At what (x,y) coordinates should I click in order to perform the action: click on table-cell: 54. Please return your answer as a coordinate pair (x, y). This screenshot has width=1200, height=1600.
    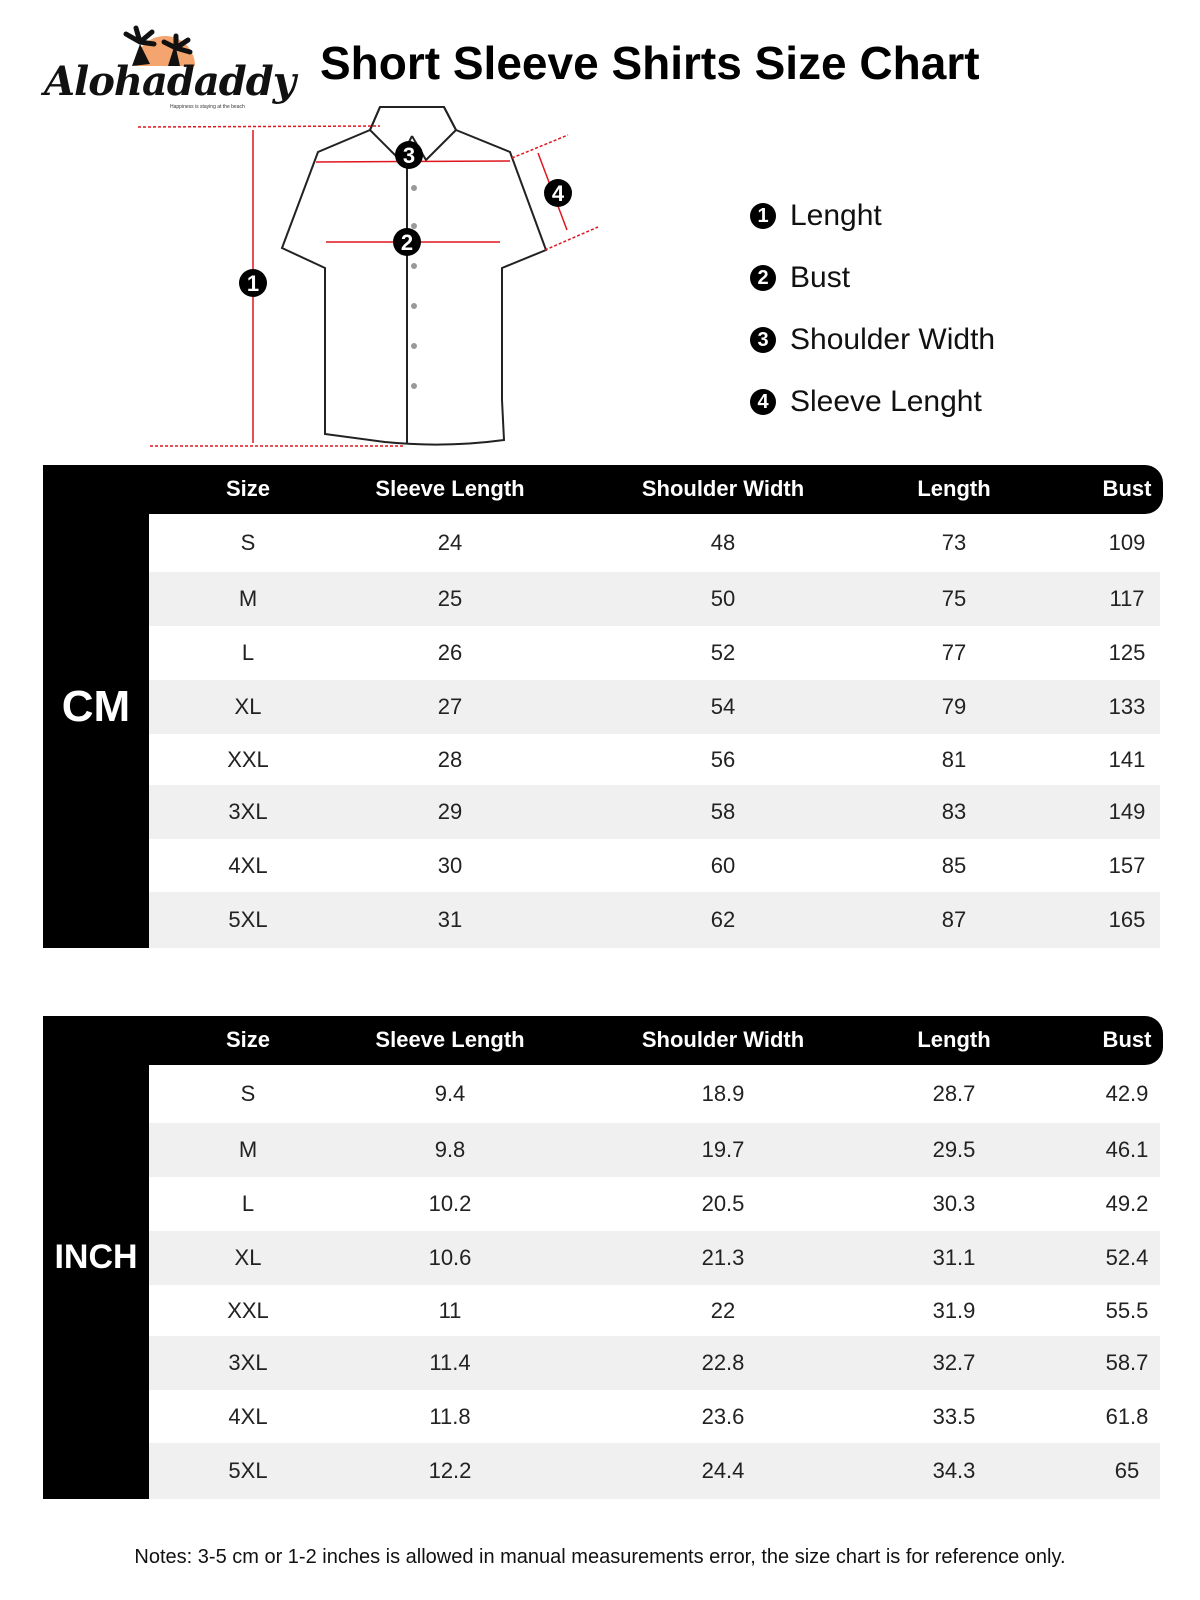
    Looking at the image, I should click on (723, 706).